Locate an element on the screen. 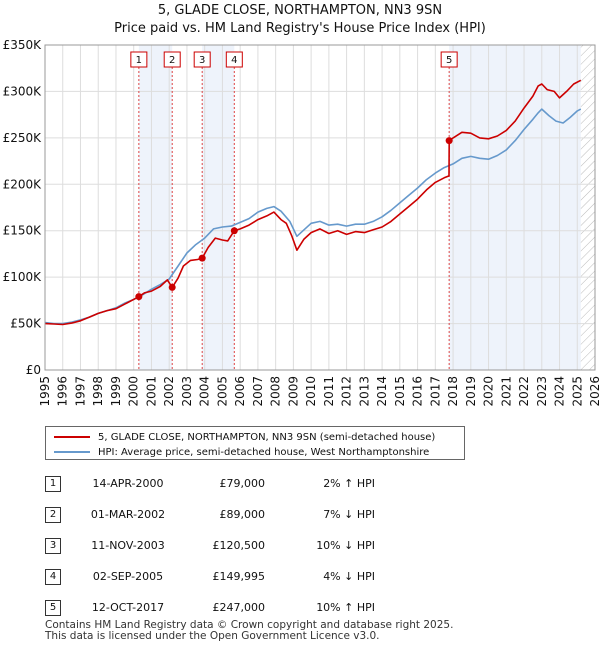 The width and height of the screenshot is (600, 650). sale-number-badge: 4 is located at coordinates (53, 577).